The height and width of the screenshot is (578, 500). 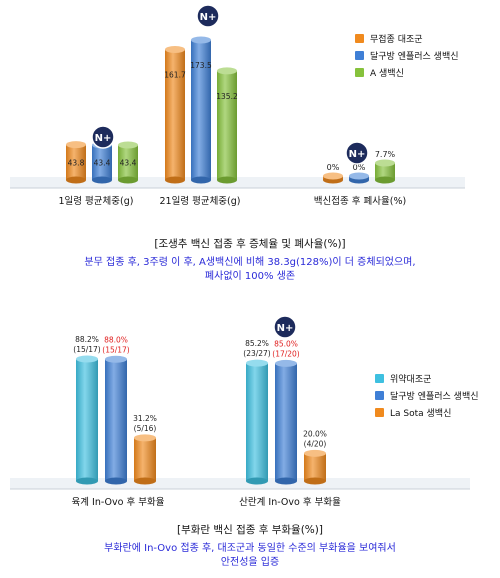 What do you see at coordinates (250, 562) in the screenshot?
I see `chart2-note-line2: 안전성을 입증` at bounding box center [250, 562].